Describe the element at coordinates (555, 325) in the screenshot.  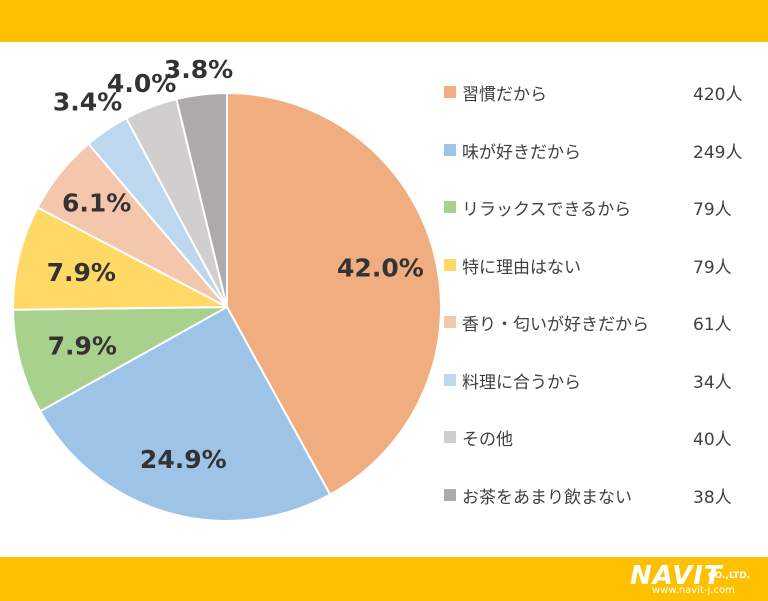
I see `legend-label: 香り・匂いが好きだから` at that location.